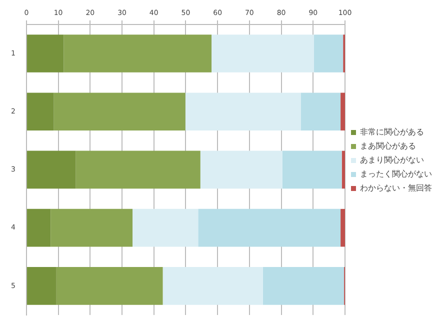  Describe the element at coordinates (392, 160) in the screenshot. I see `legend-label: あまり関心がない` at that location.